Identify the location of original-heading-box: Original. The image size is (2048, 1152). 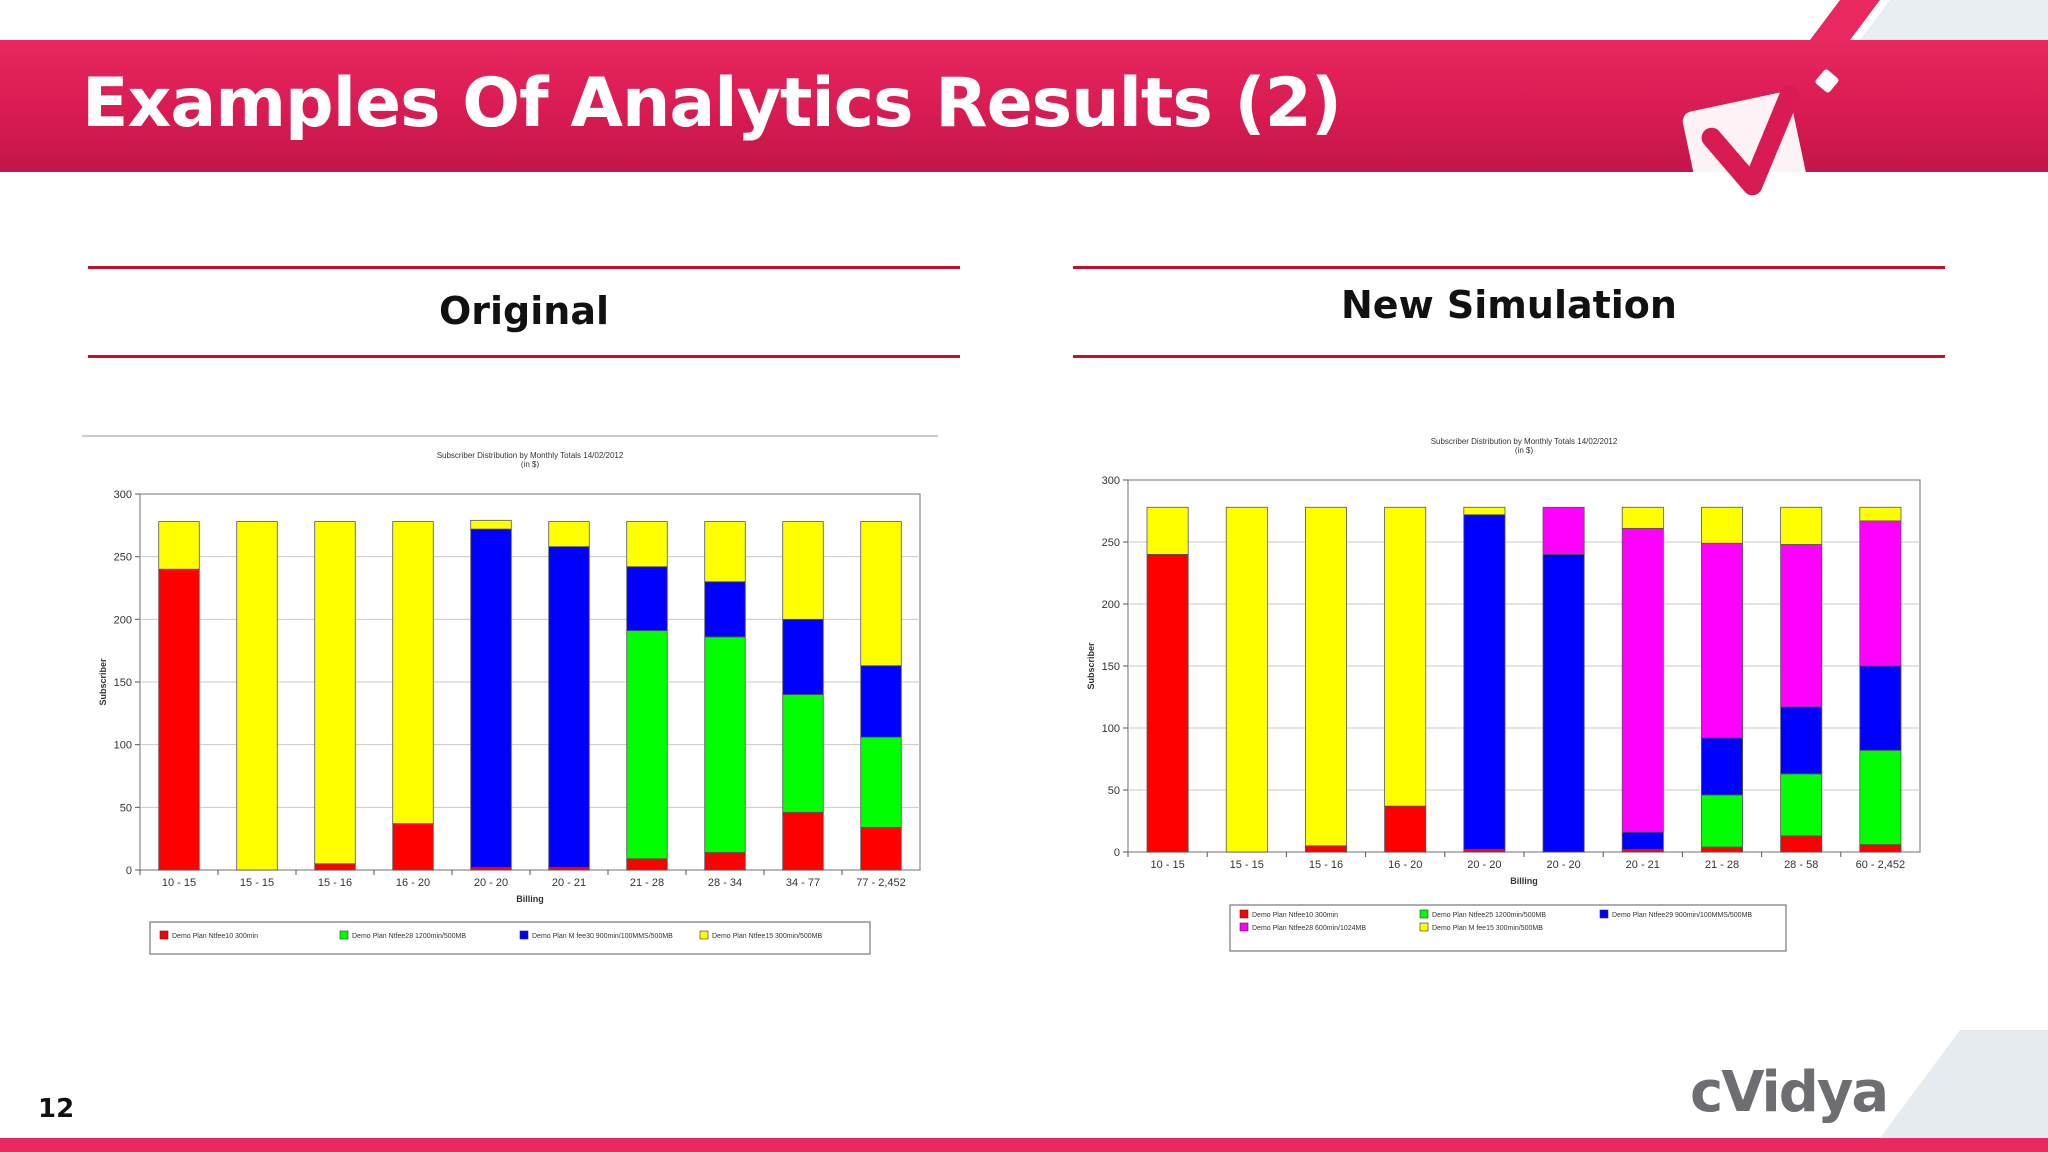
(524, 312).